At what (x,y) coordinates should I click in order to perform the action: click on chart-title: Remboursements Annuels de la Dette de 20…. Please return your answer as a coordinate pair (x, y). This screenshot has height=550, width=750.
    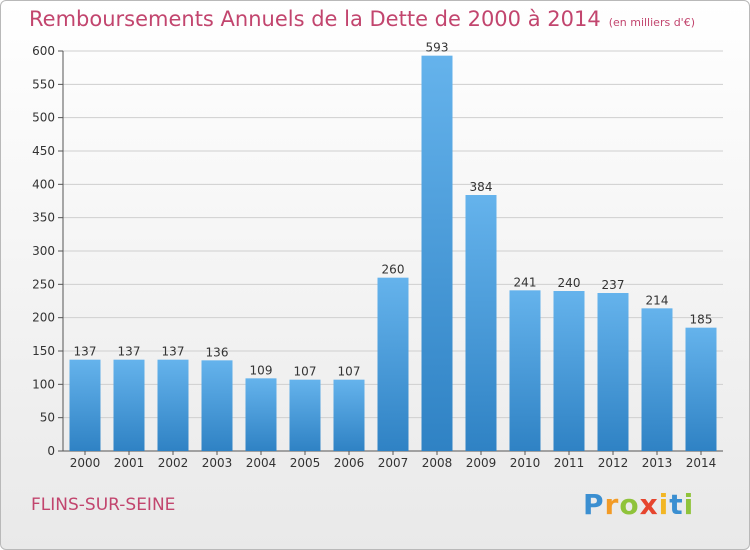
    Looking at the image, I should click on (315, 19).